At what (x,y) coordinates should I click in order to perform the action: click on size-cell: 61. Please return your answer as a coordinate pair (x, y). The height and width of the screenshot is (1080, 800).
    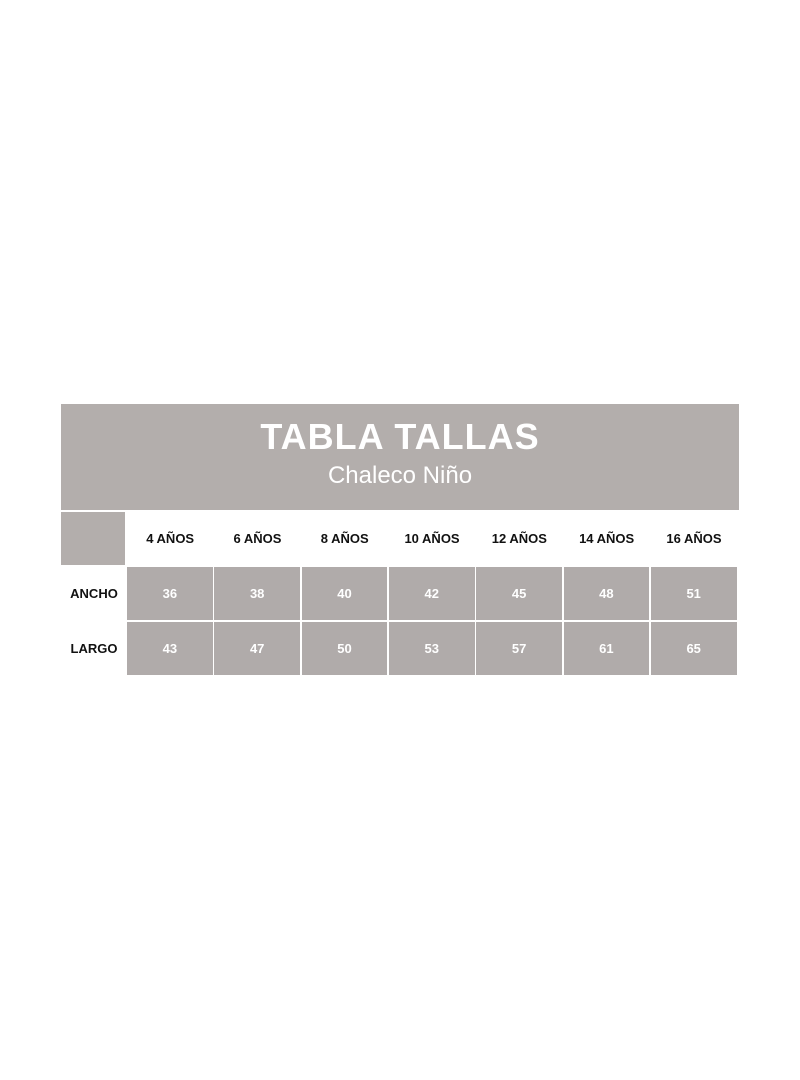
    Looking at the image, I should click on (606, 648).